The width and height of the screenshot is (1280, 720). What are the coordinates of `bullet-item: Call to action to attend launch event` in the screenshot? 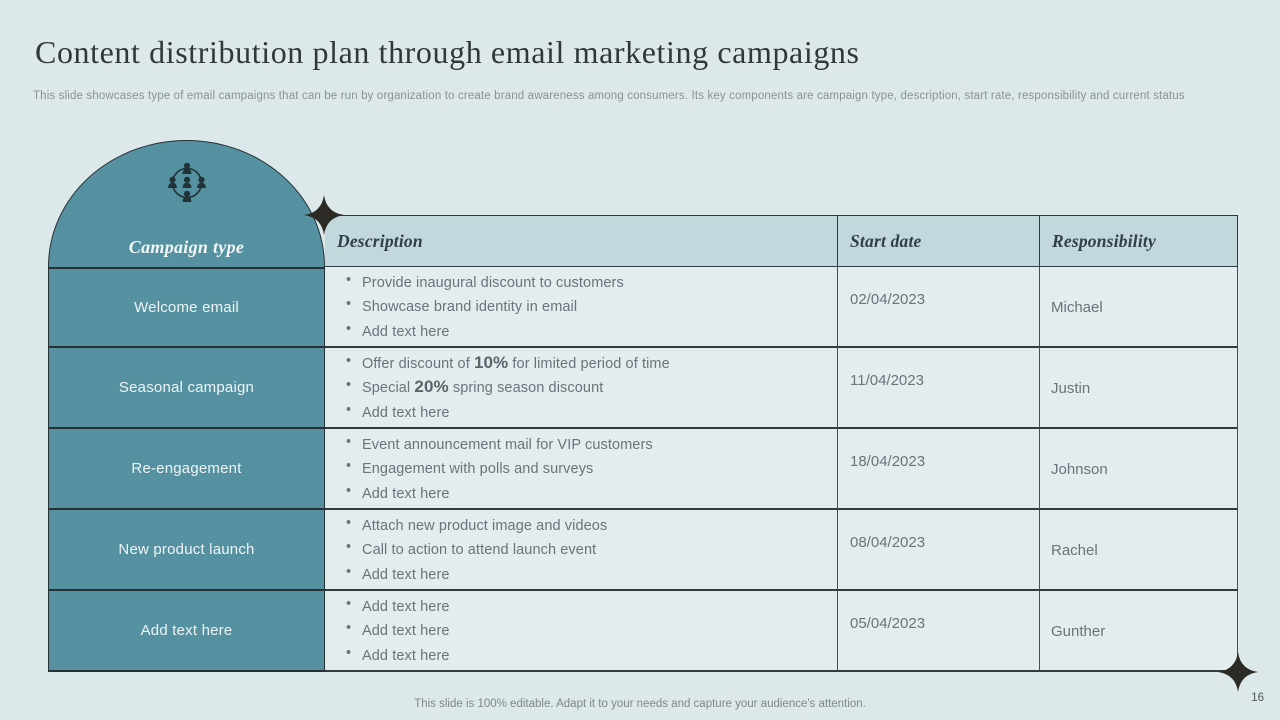 It's located at (581, 549).